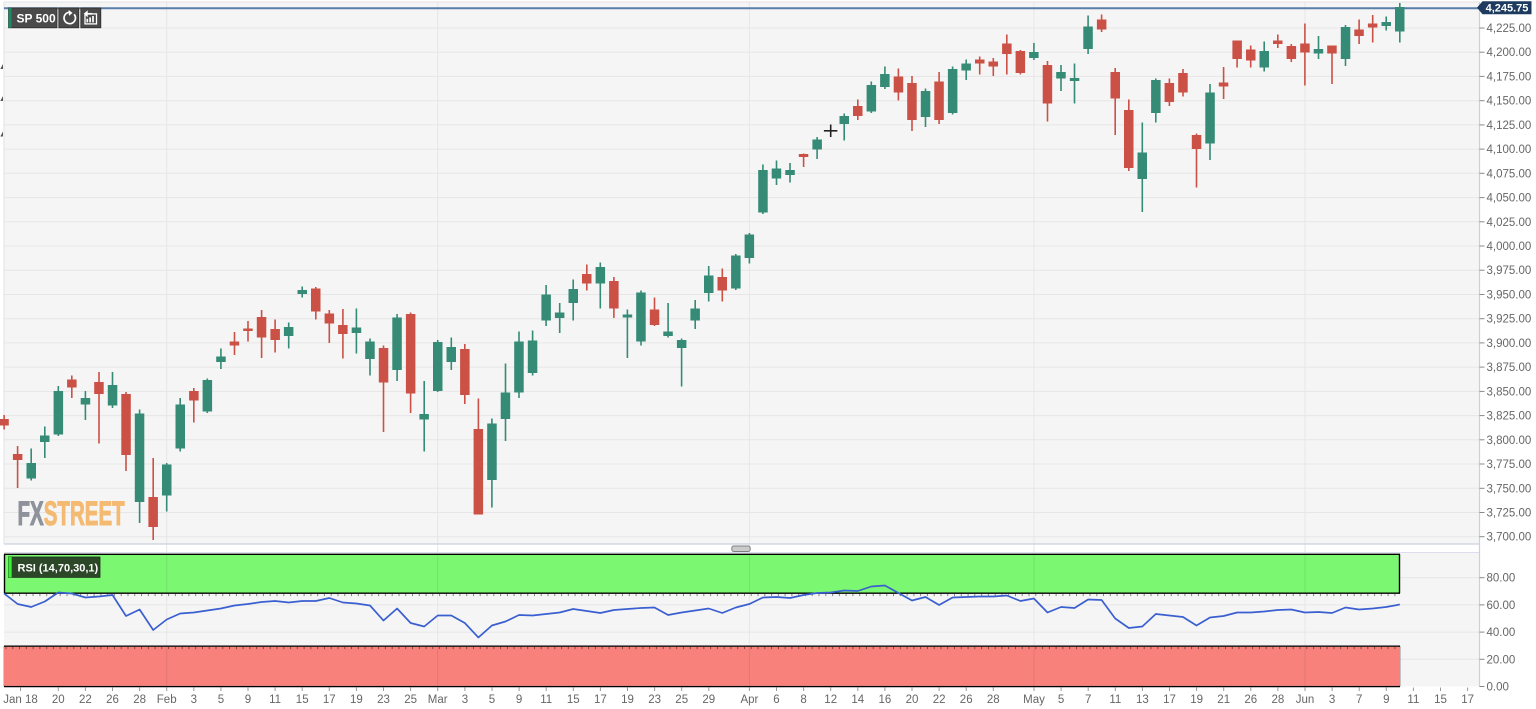  Describe the element at coordinates (1507, 9) in the screenshot. I see `svg-text: 4,245.75` at that location.